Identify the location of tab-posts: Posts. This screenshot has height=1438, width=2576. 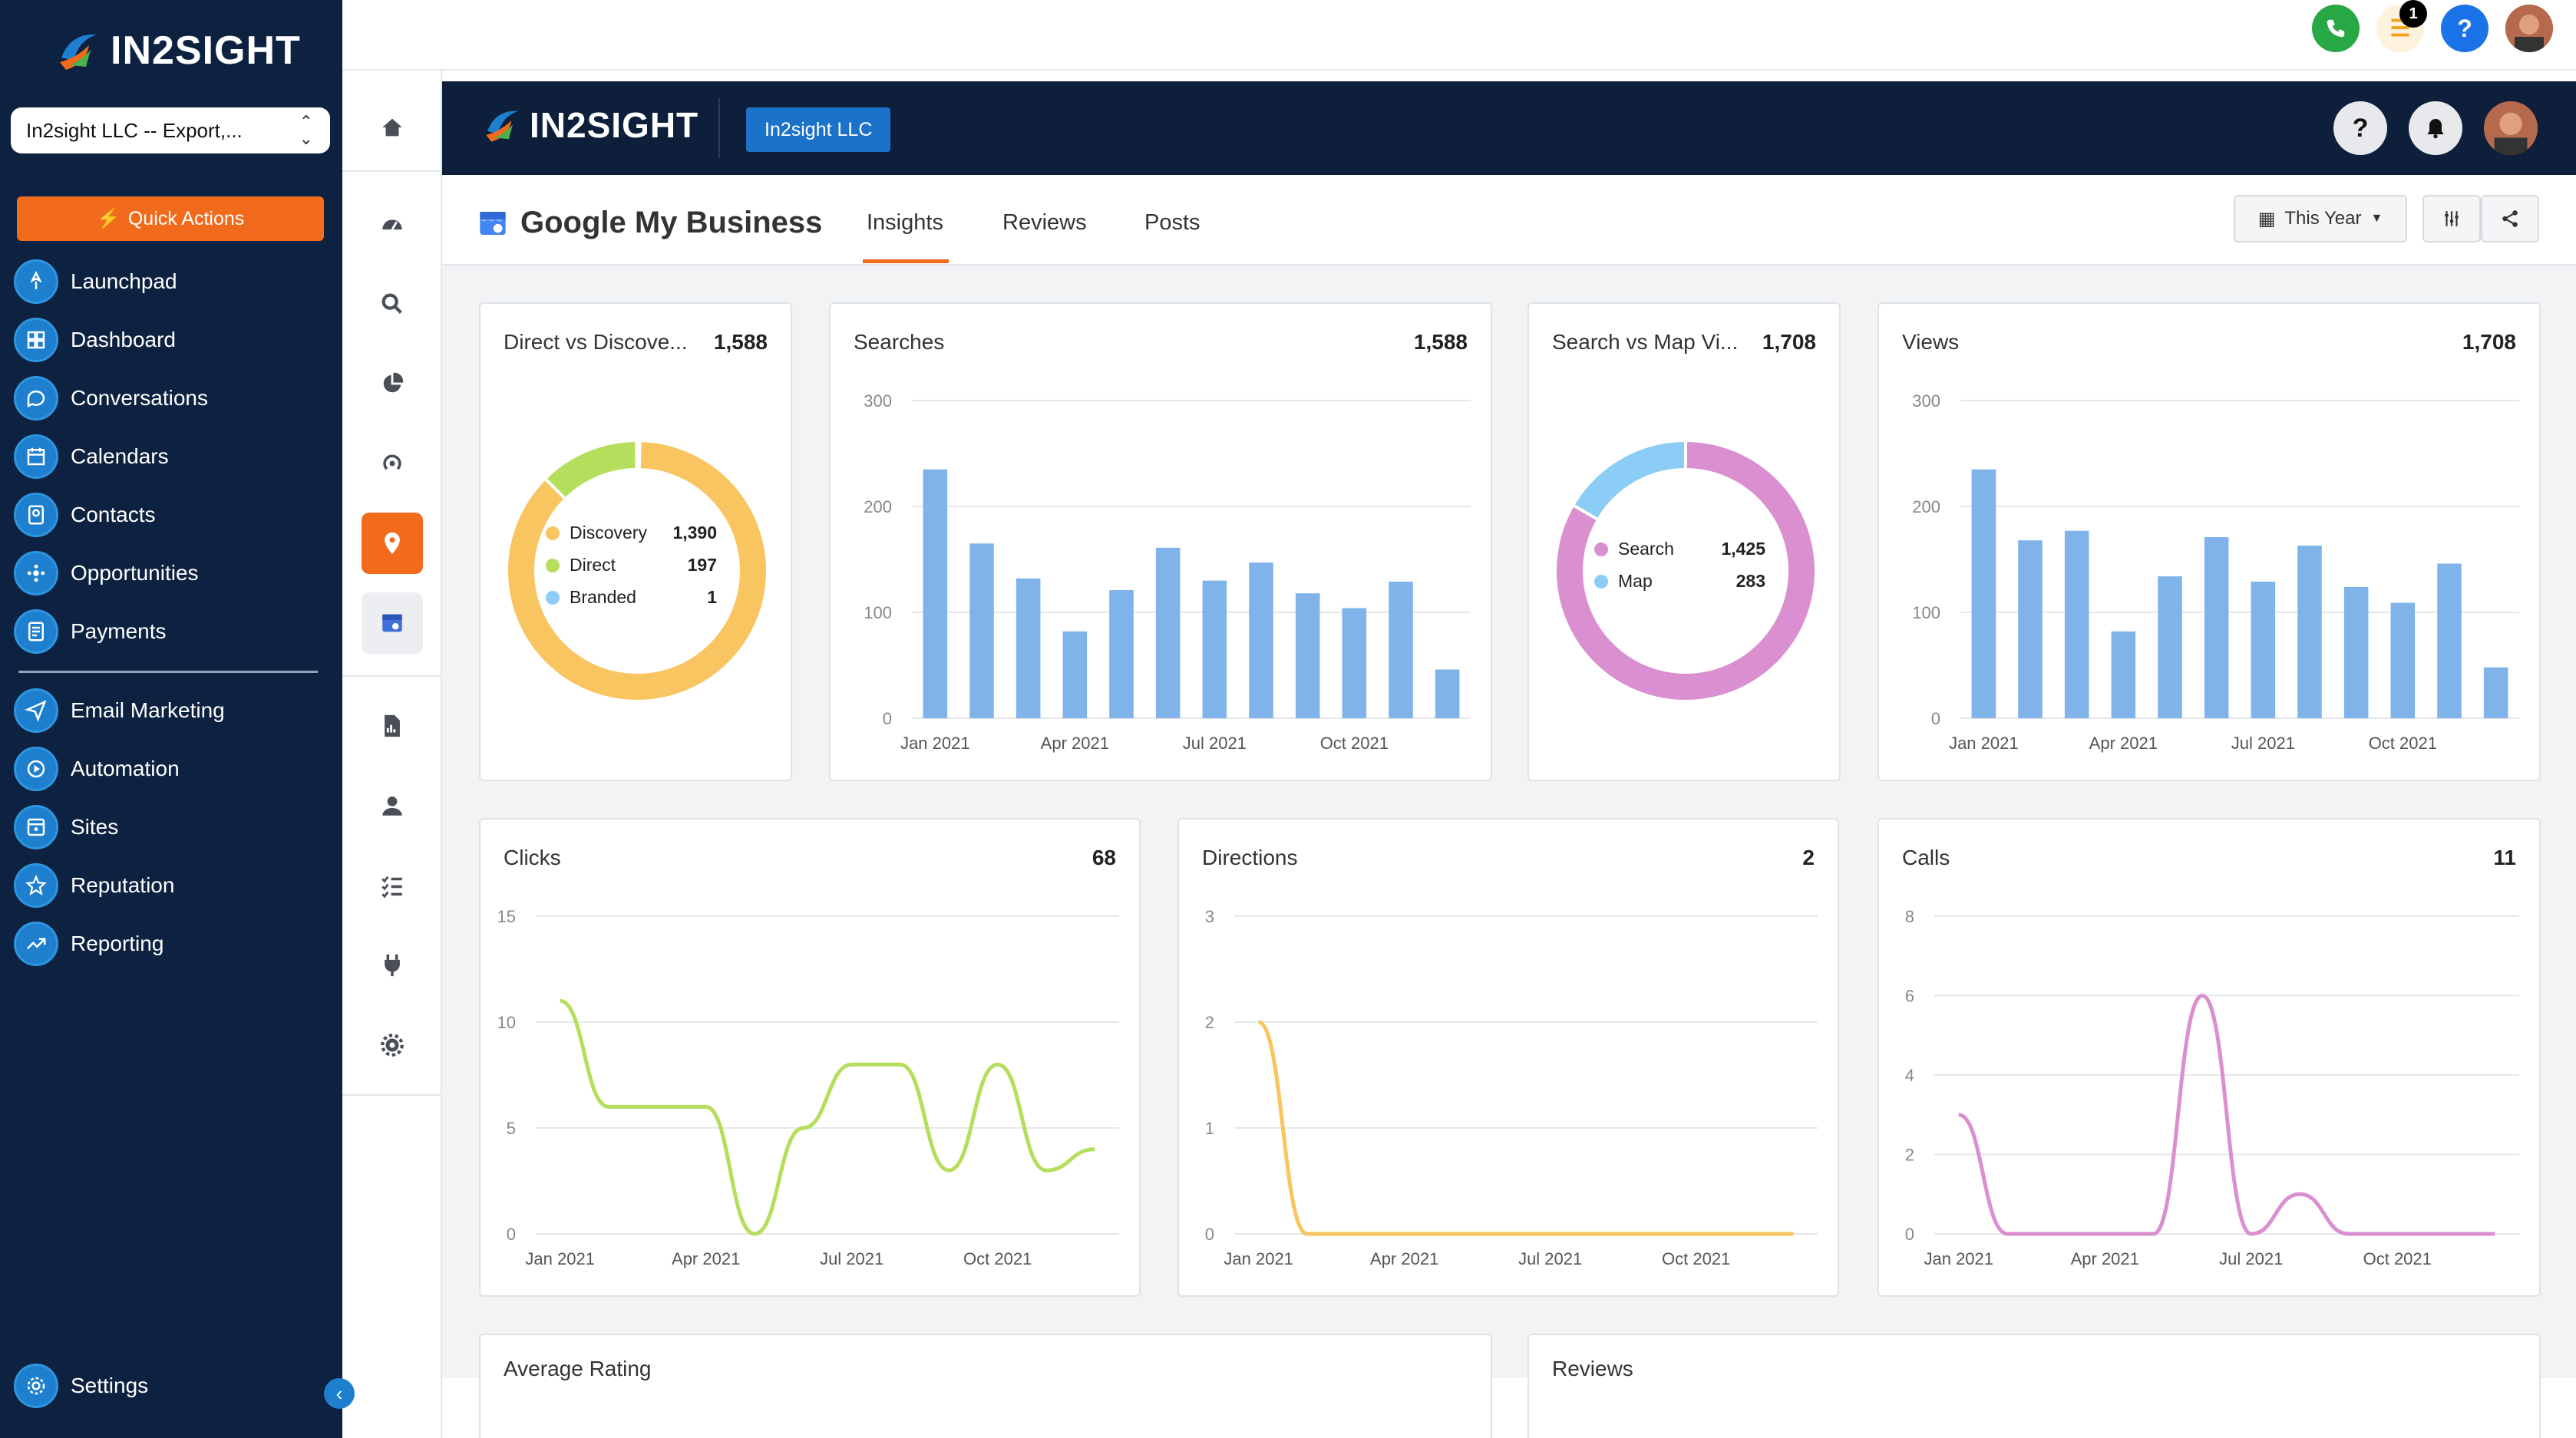
(1172, 222).